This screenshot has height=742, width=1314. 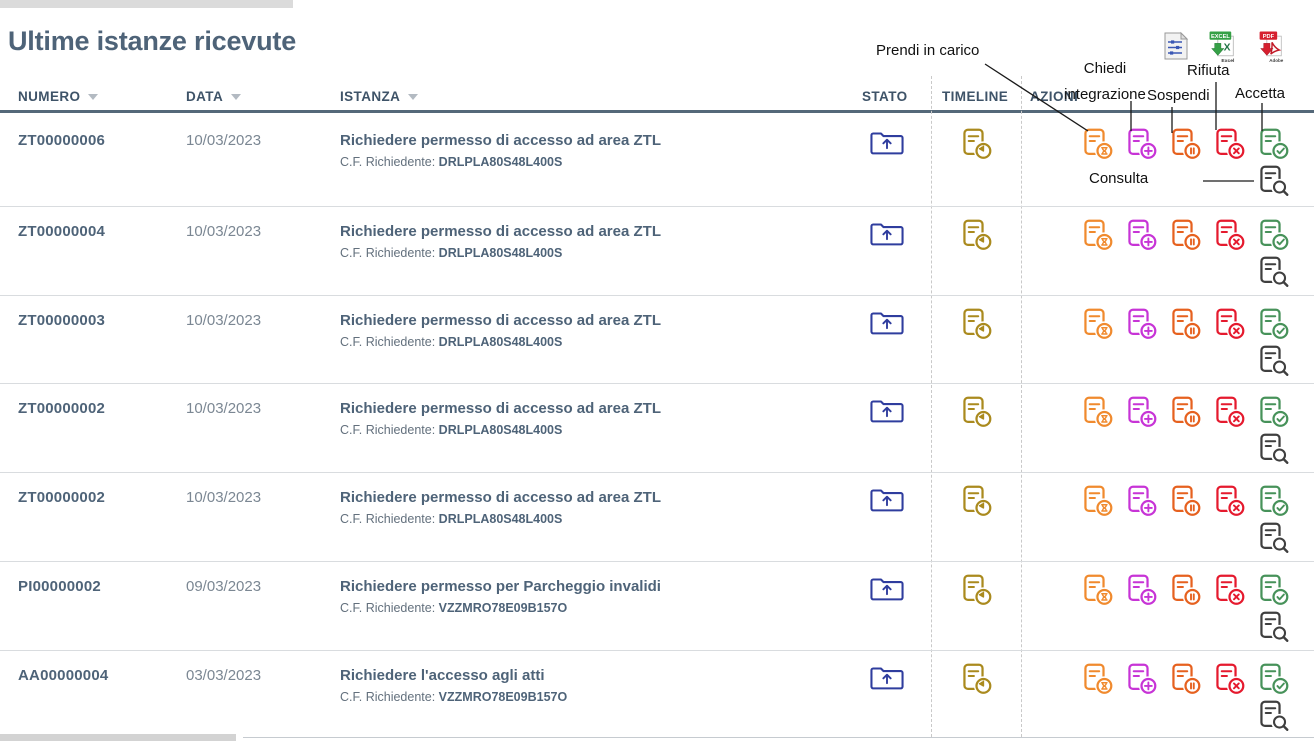 What do you see at coordinates (1227, 48) in the screenshot?
I see `svg-text: X` at bounding box center [1227, 48].